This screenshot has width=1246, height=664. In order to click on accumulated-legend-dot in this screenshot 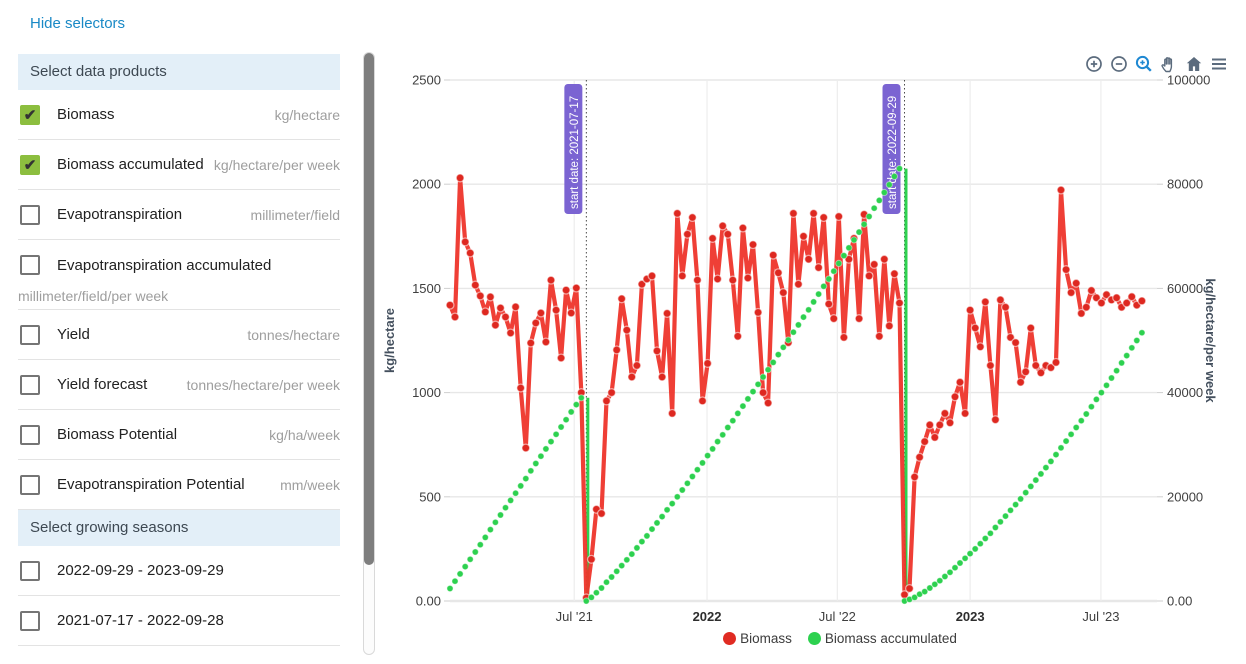, I will do `click(814, 638)`.